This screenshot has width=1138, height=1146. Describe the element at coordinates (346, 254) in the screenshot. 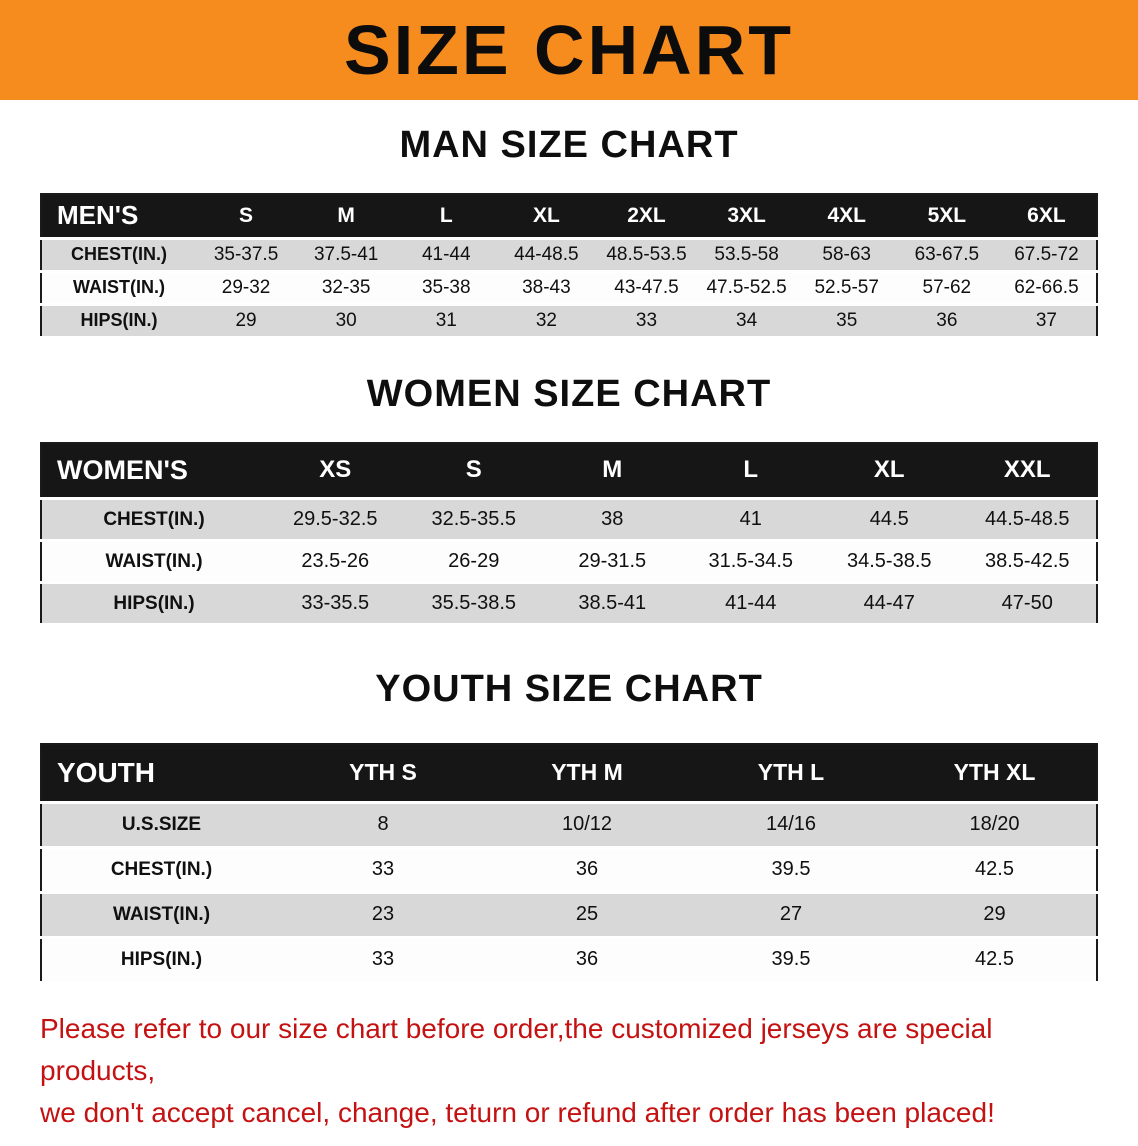

I see `size-cell: 37.5-41` at that location.